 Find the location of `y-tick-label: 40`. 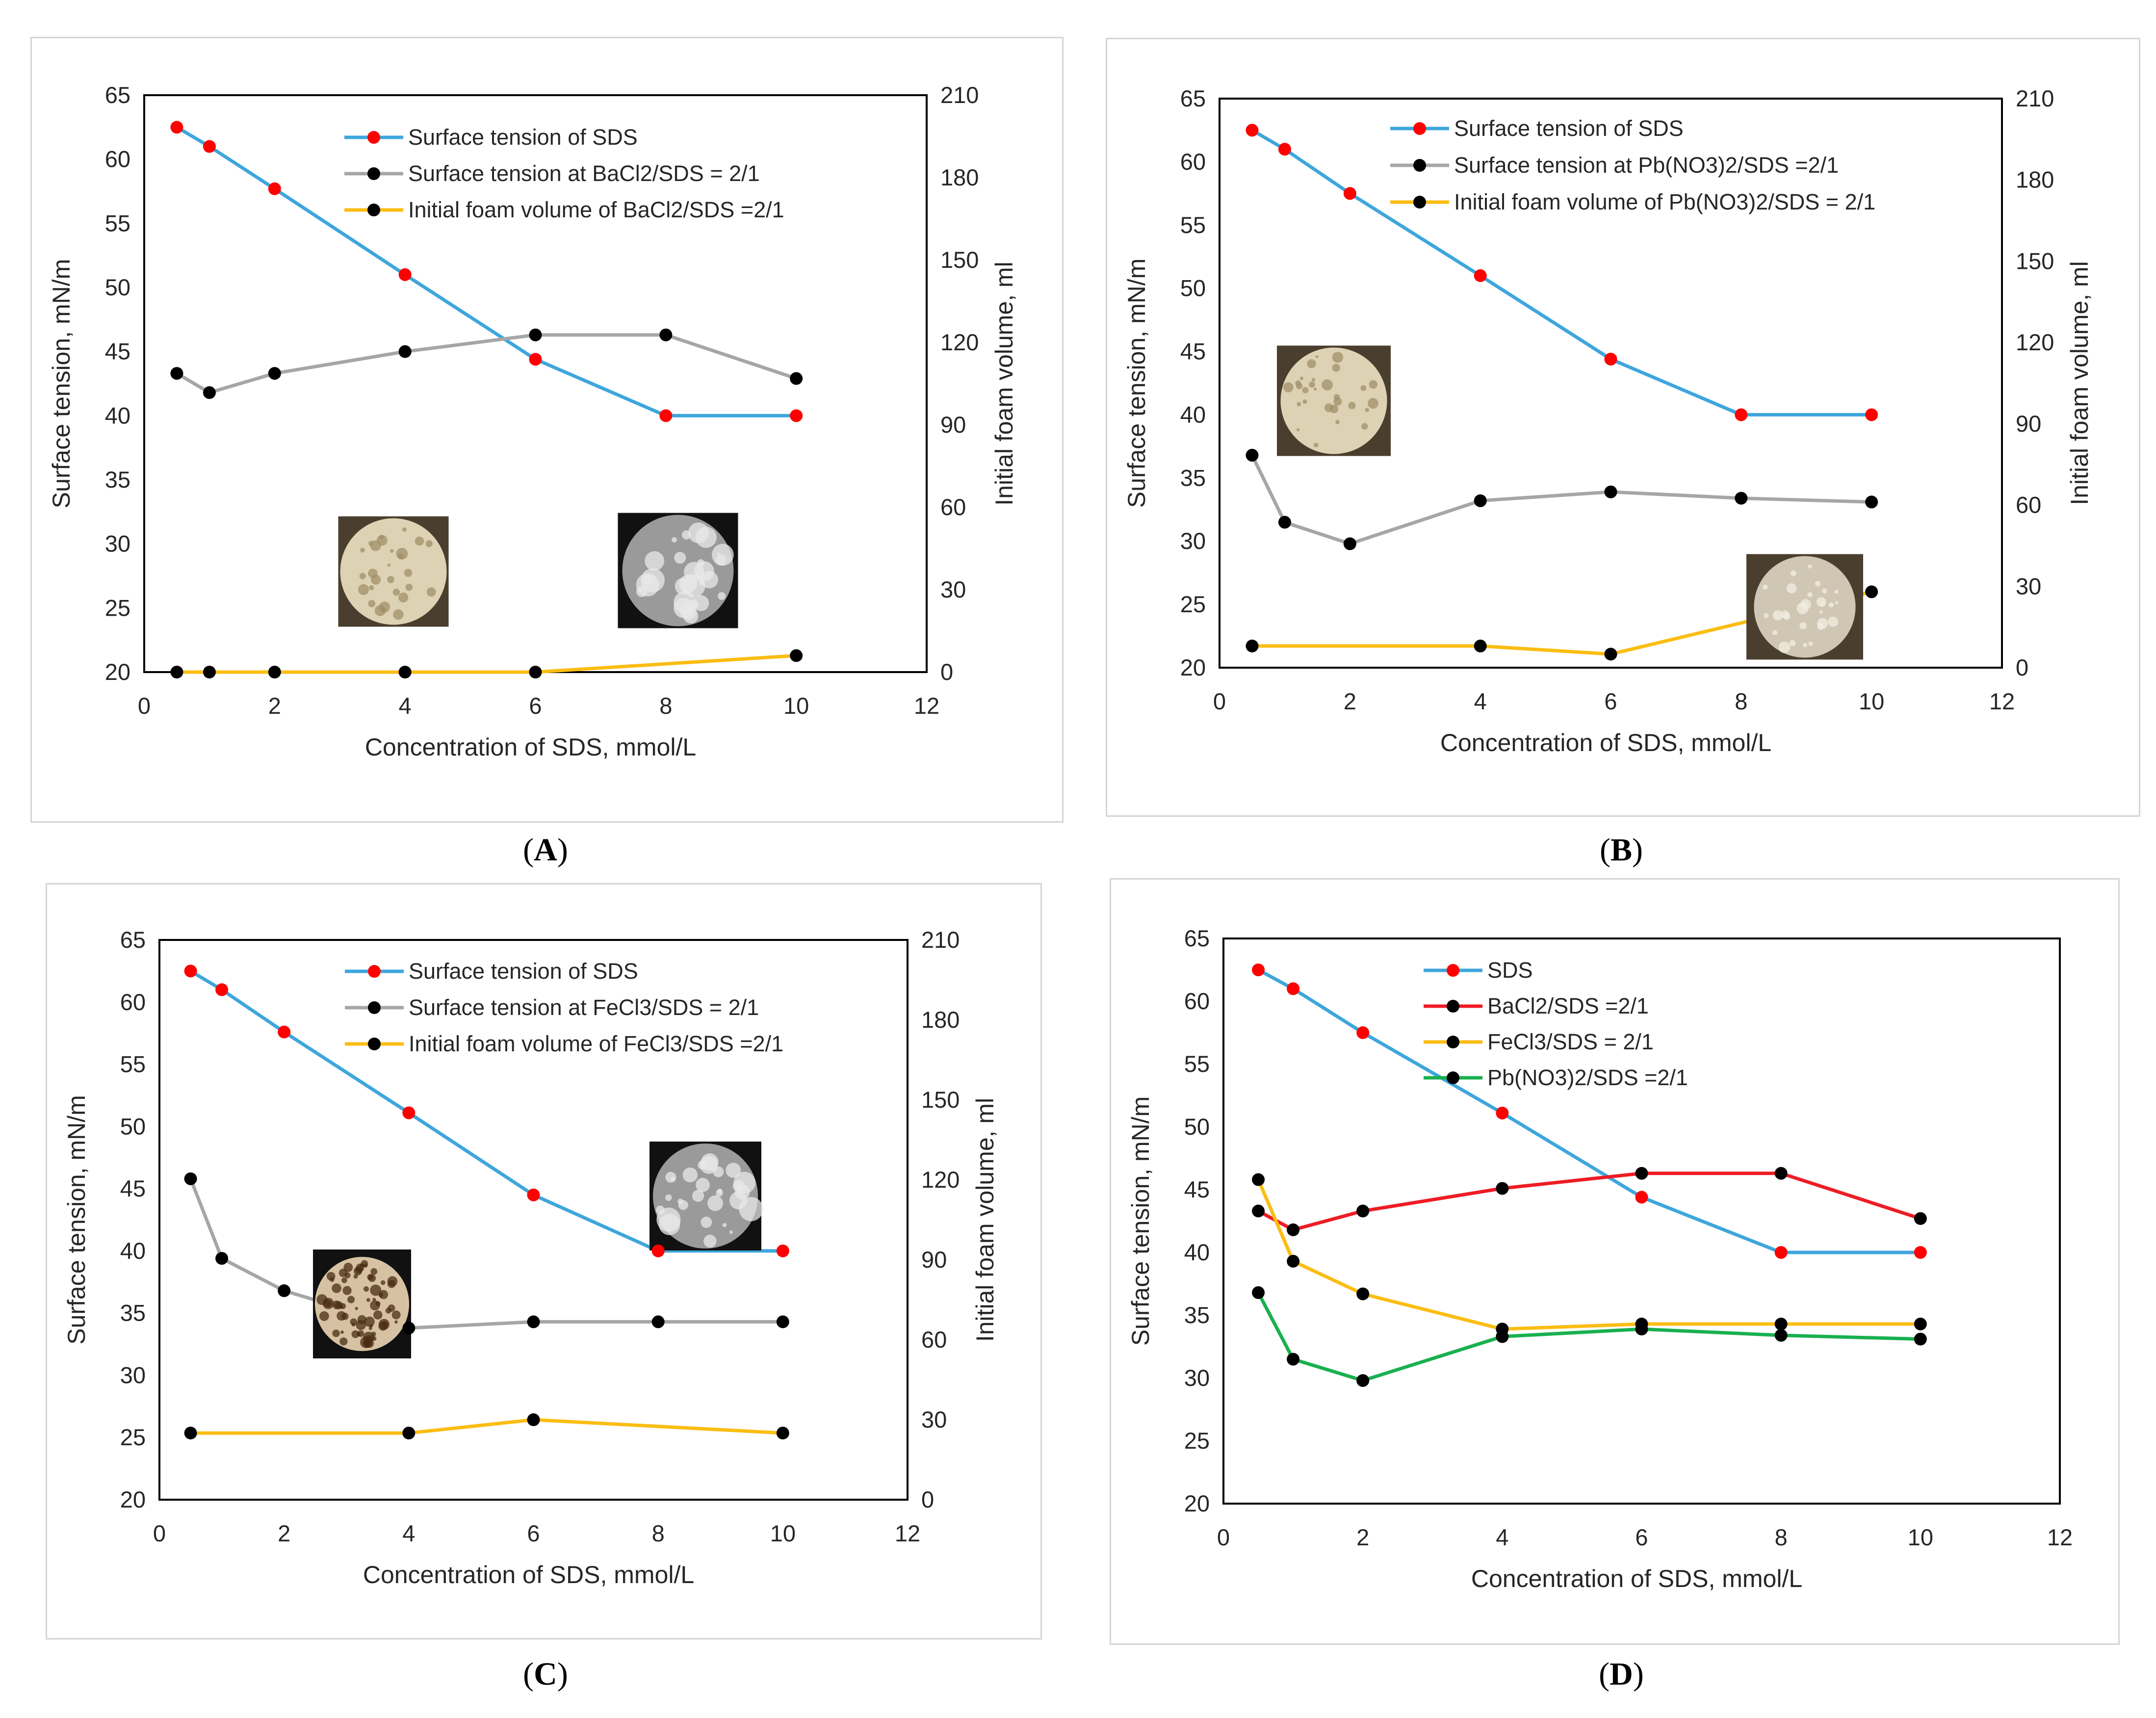

y-tick-label: 40 is located at coordinates (1197, 1252).